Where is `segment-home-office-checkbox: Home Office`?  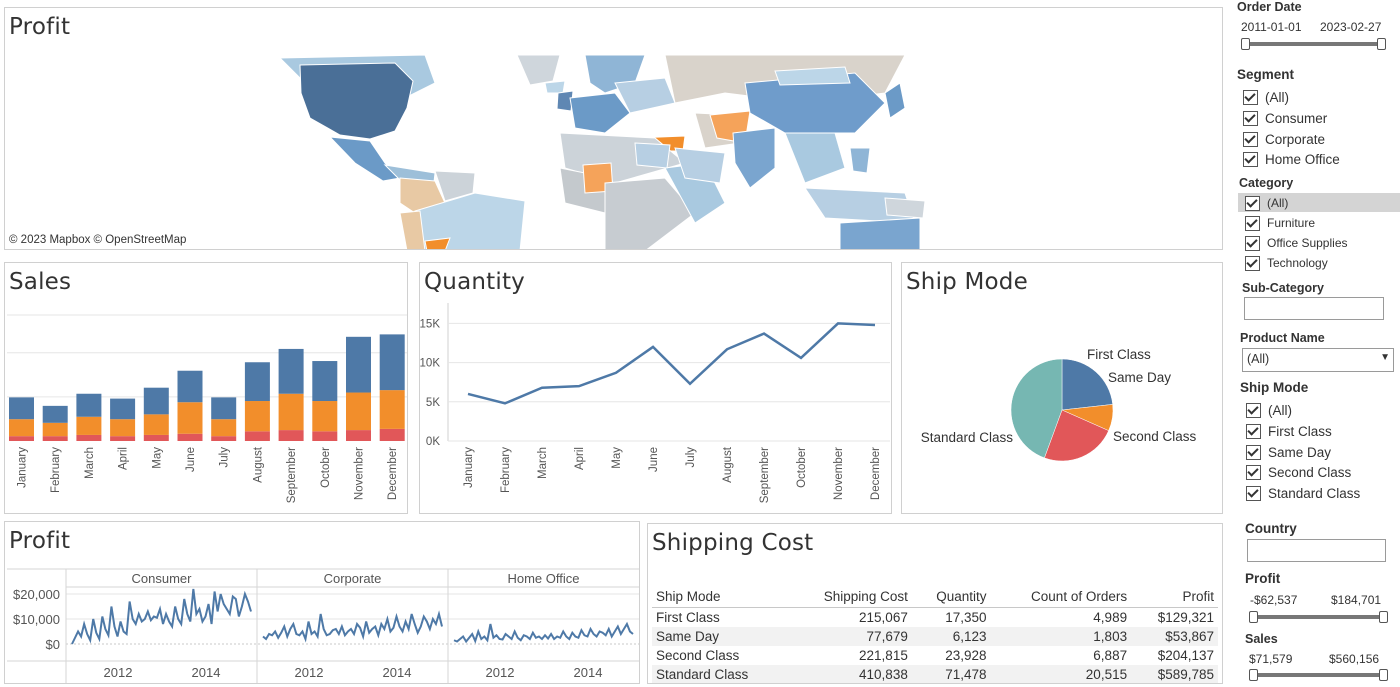
segment-home-office-checkbox: Home Office is located at coordinates (1291, 159).